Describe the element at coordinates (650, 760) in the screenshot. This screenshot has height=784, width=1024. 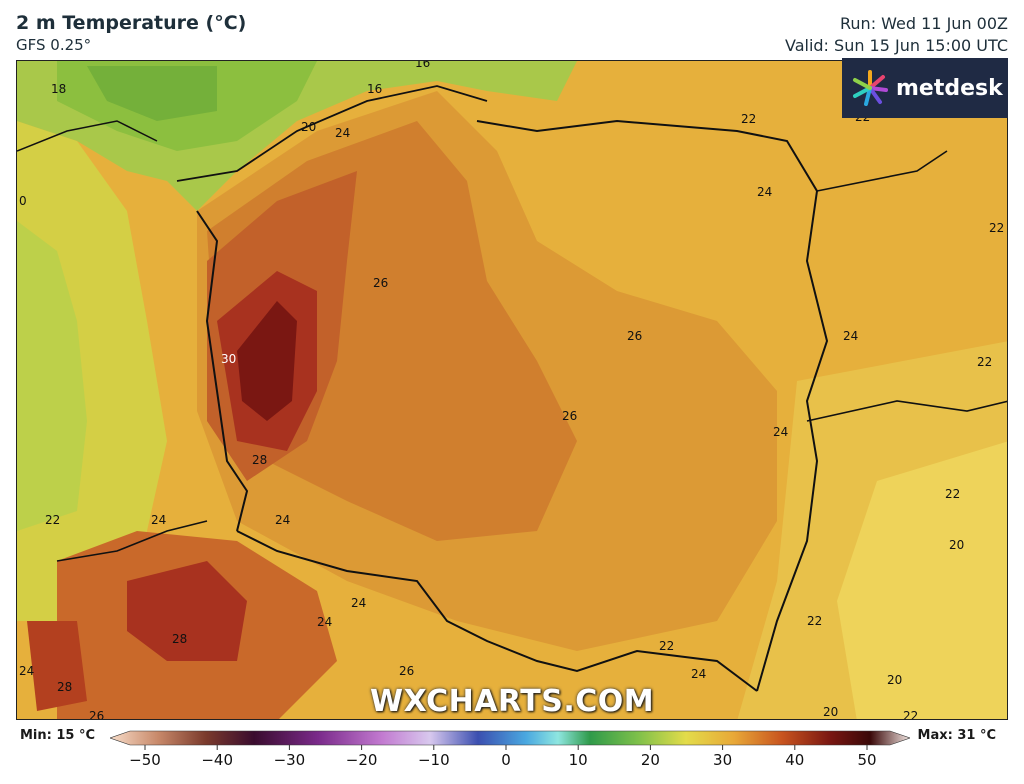
I see `scale-tick-label: 20` at that location.